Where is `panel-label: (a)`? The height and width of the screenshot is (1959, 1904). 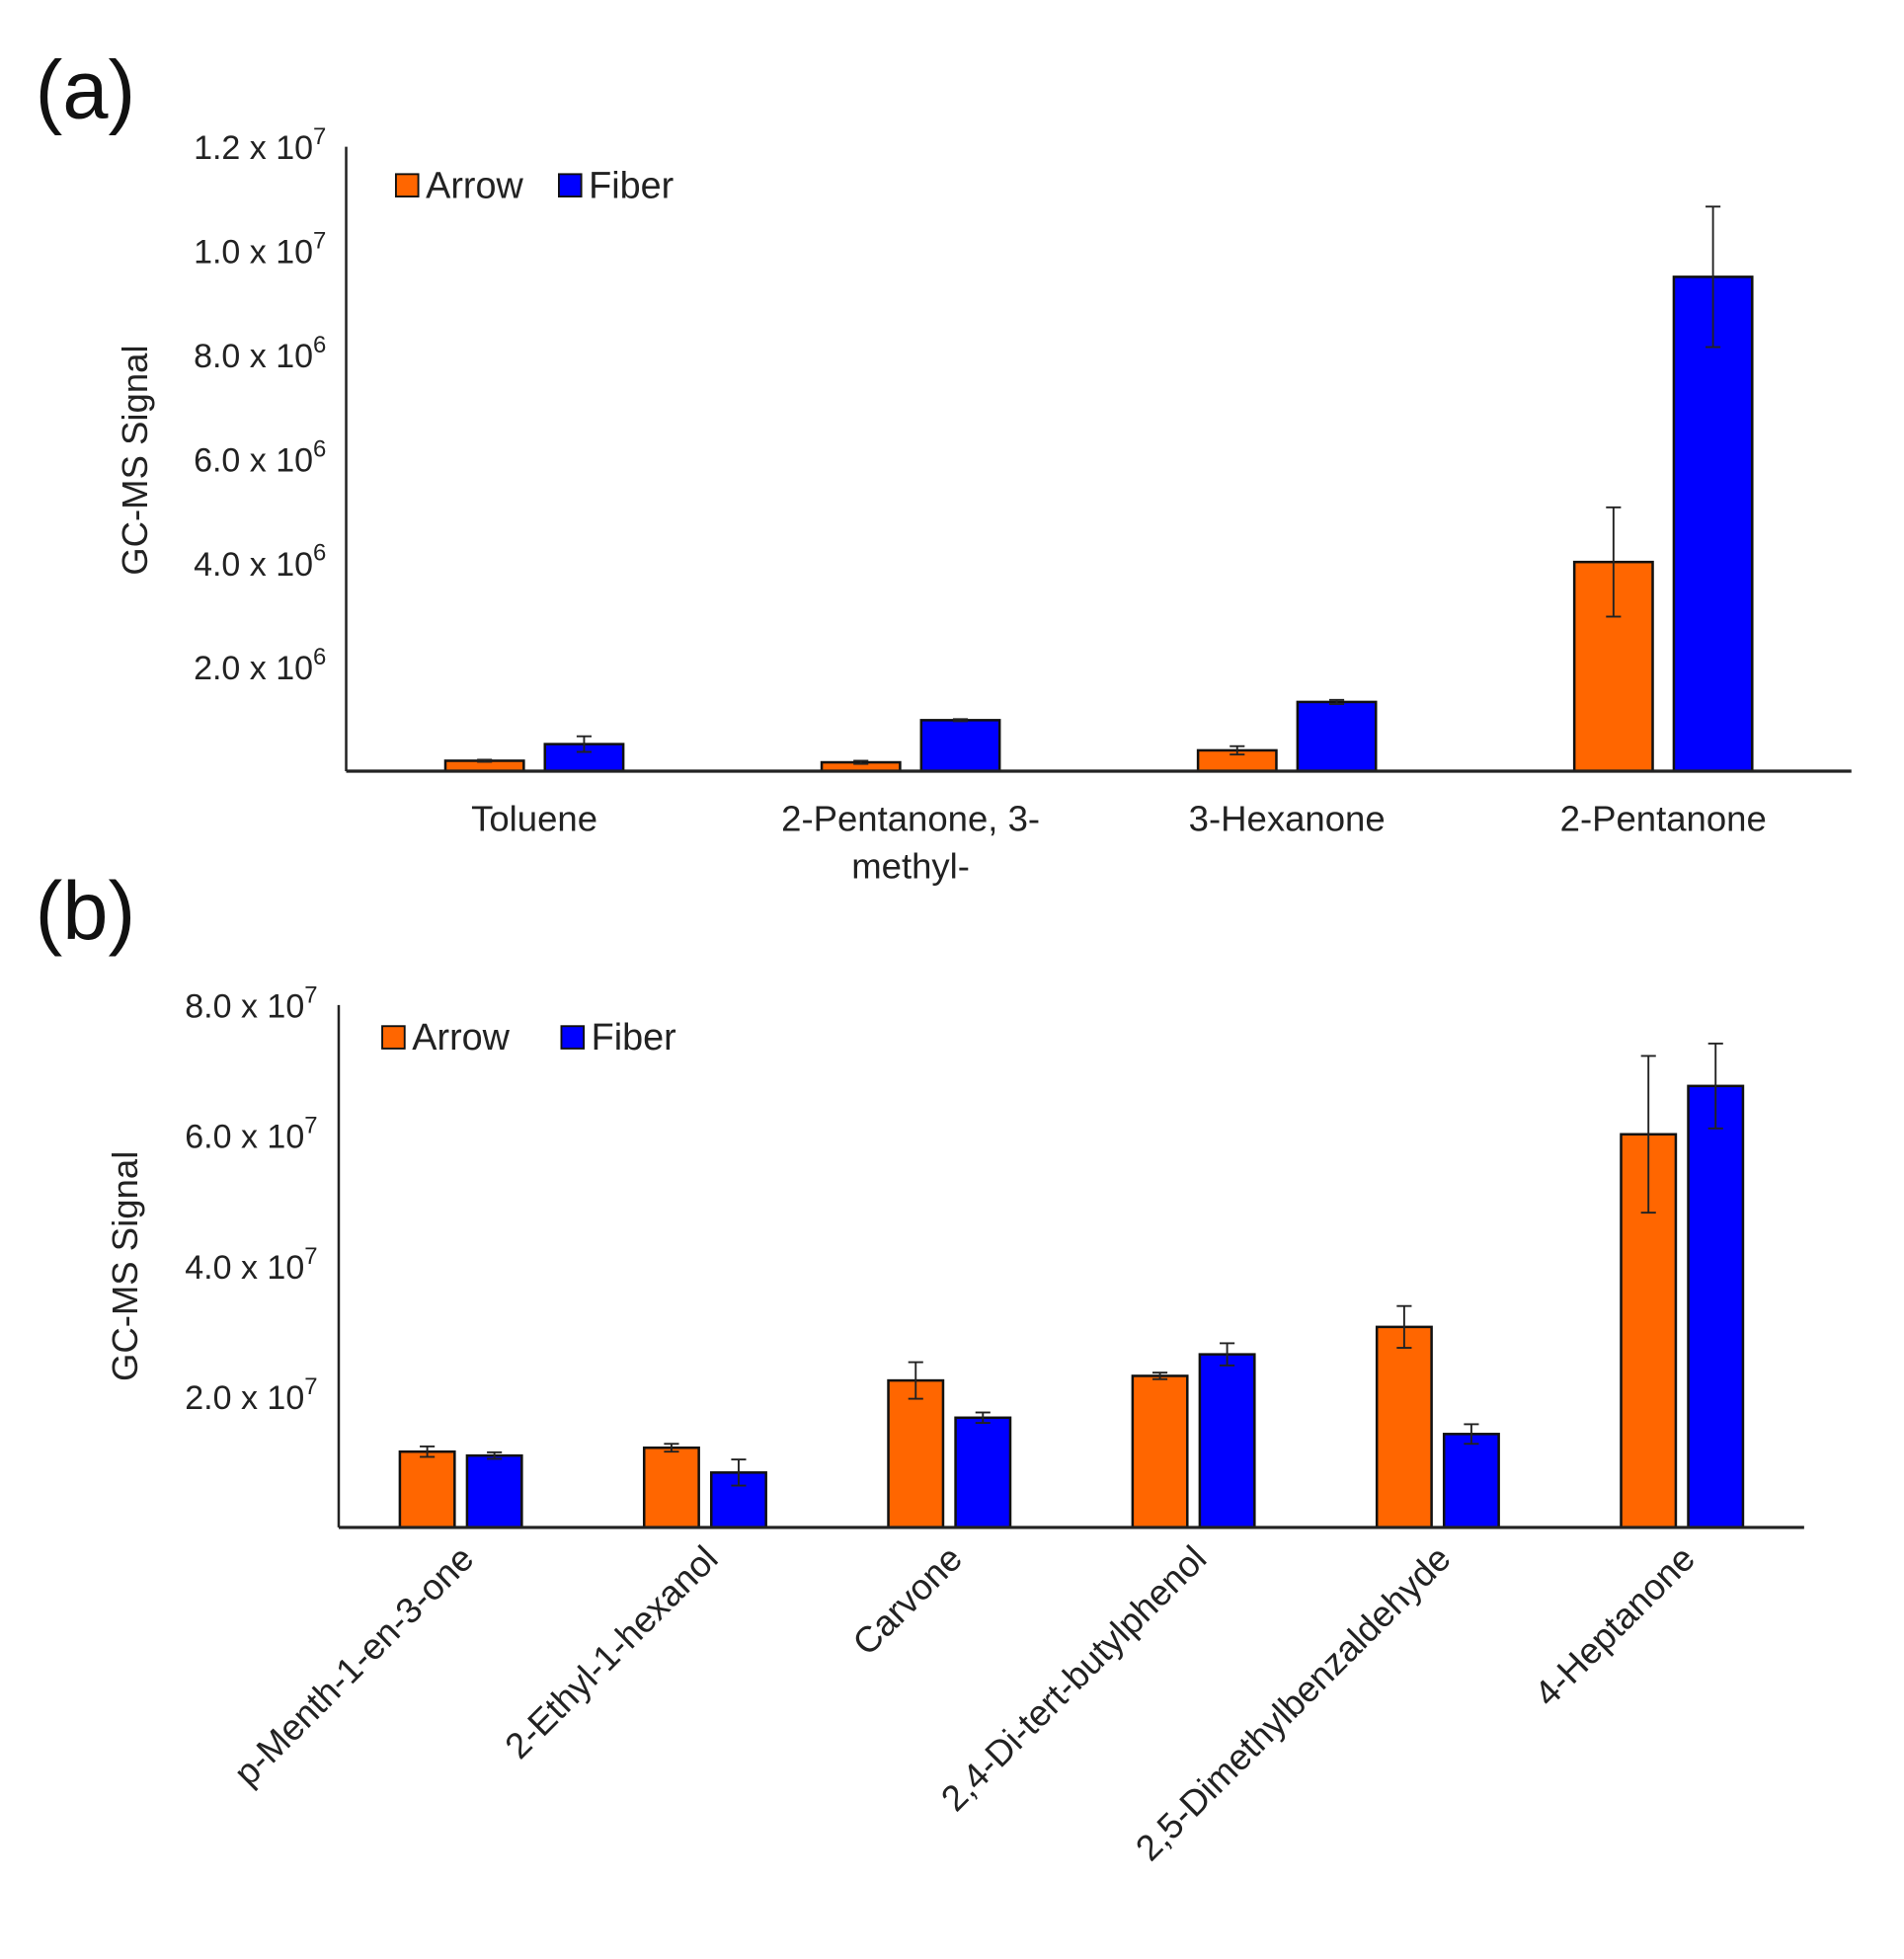
panel-label: (a) is located at coordinates (86, 90).